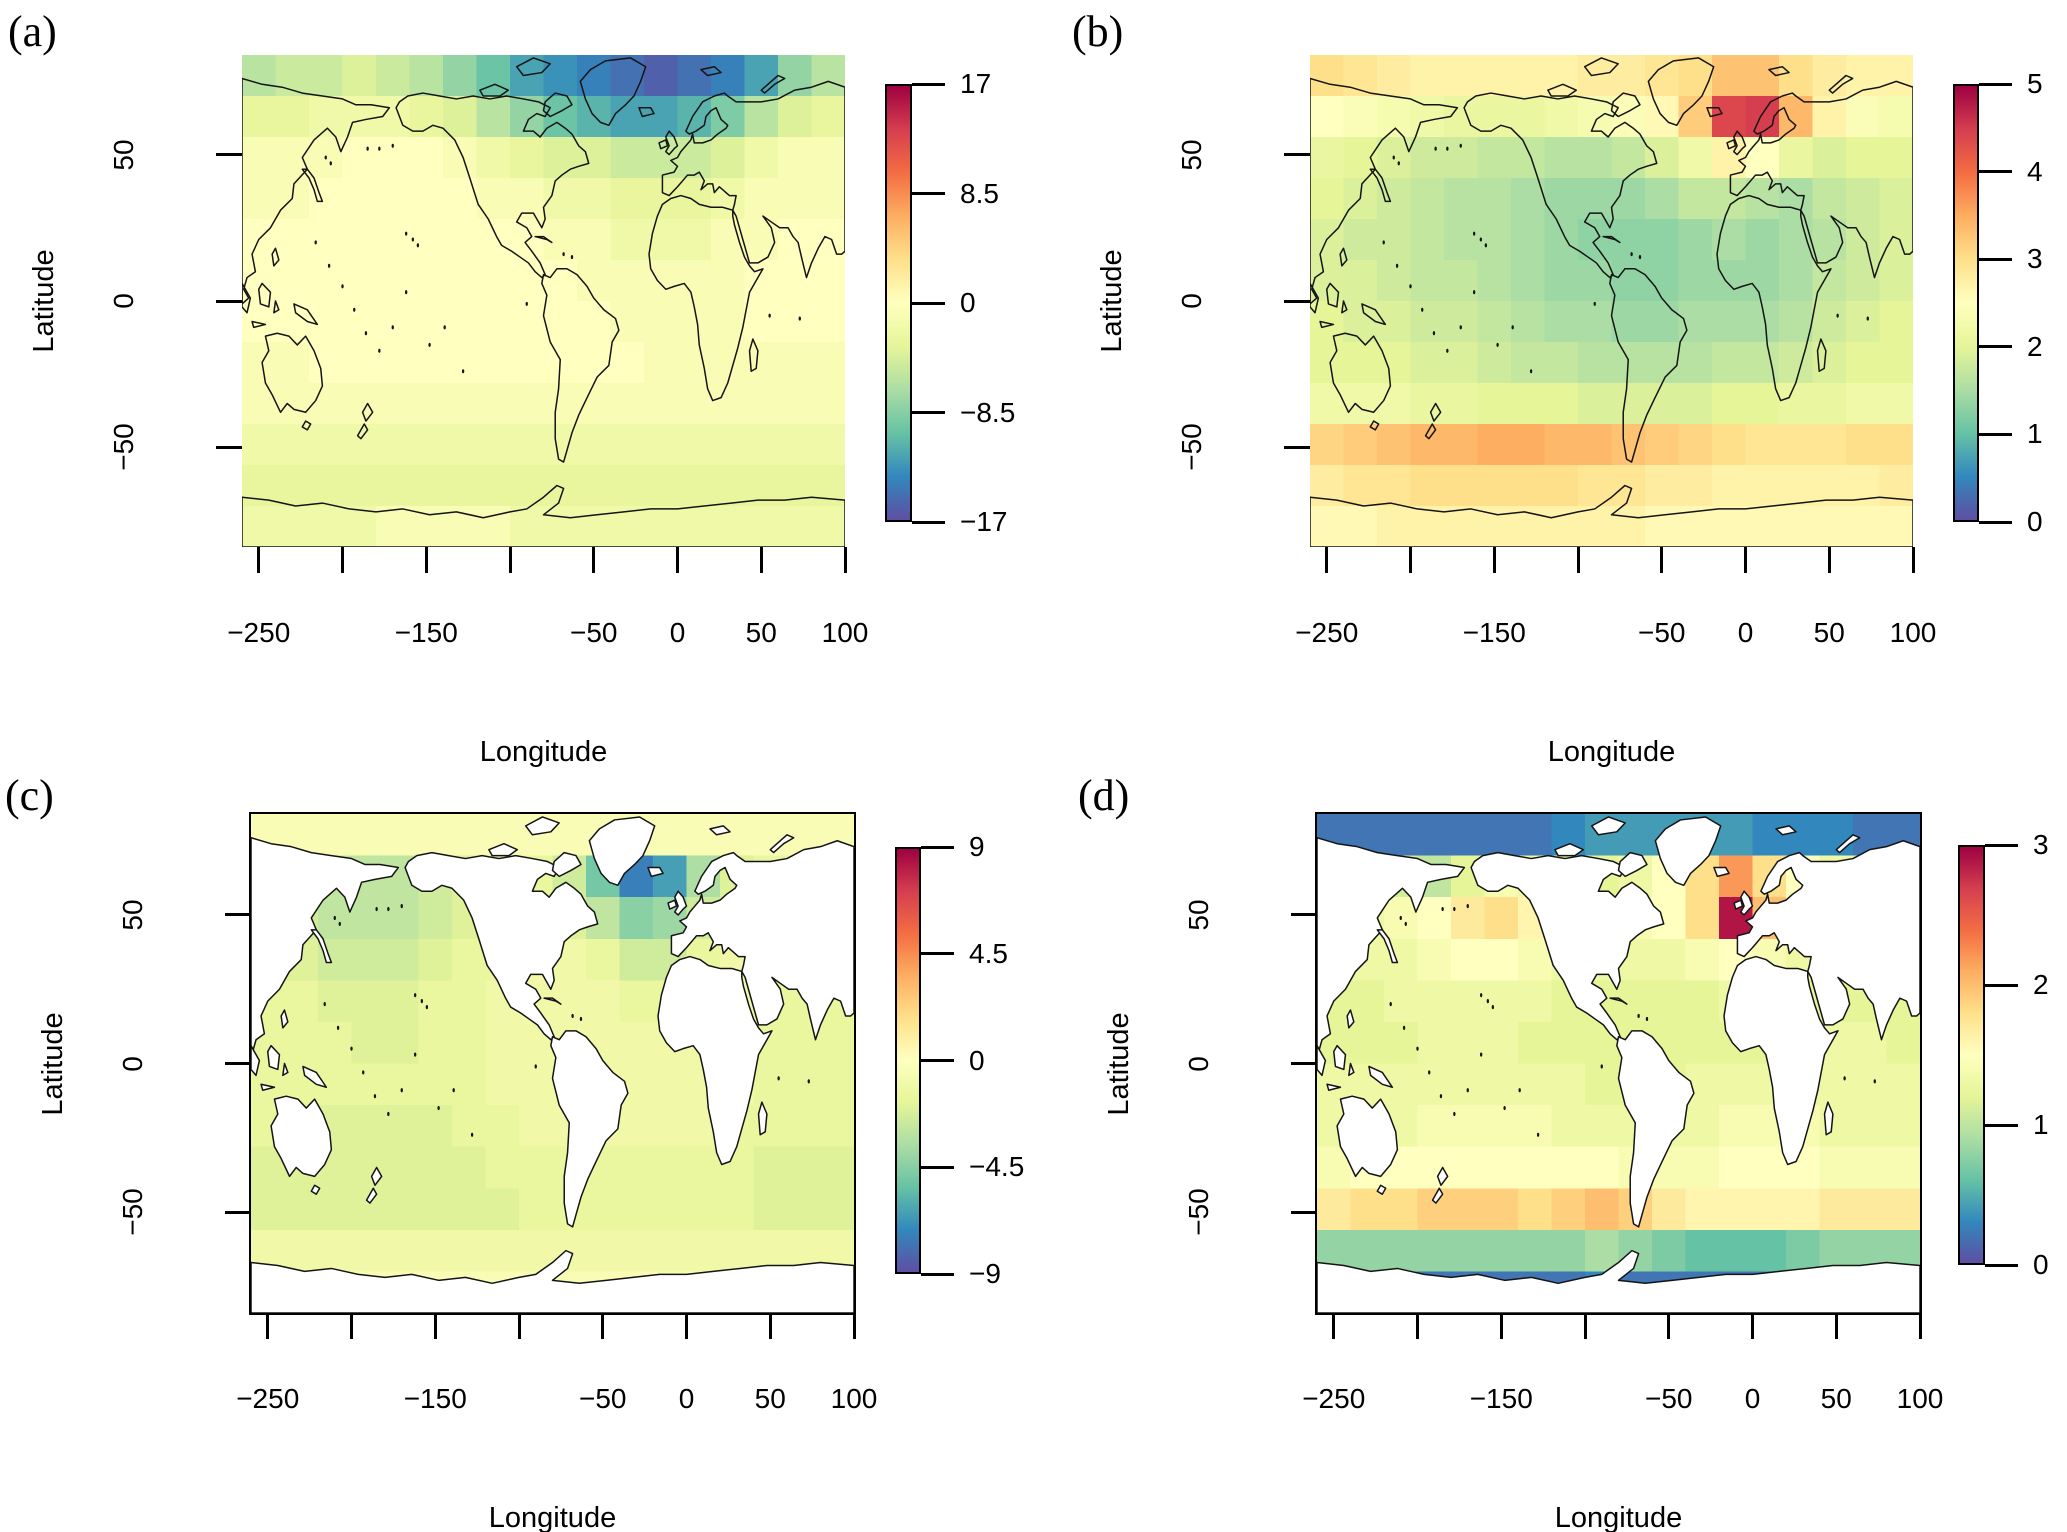 This screenshot has height=1532, width=2067. Describe the element at coordinates (988, 412) in the screenshot. I see `colorbar-tick-label: −8.5` at that location.